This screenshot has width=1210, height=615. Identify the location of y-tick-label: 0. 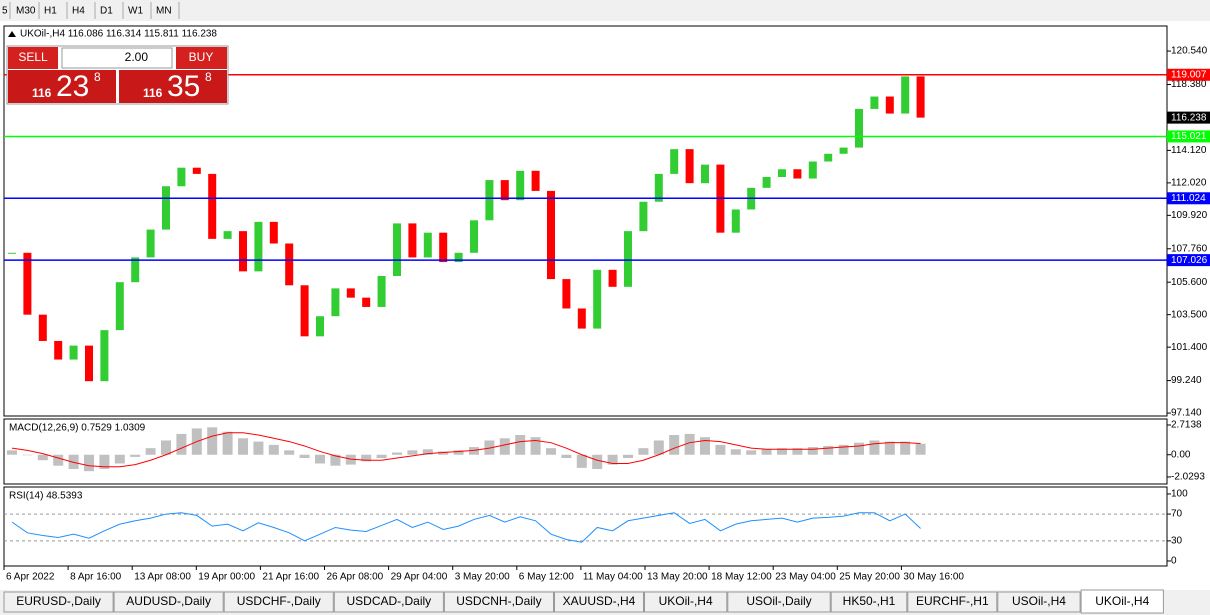
(1174, 561).